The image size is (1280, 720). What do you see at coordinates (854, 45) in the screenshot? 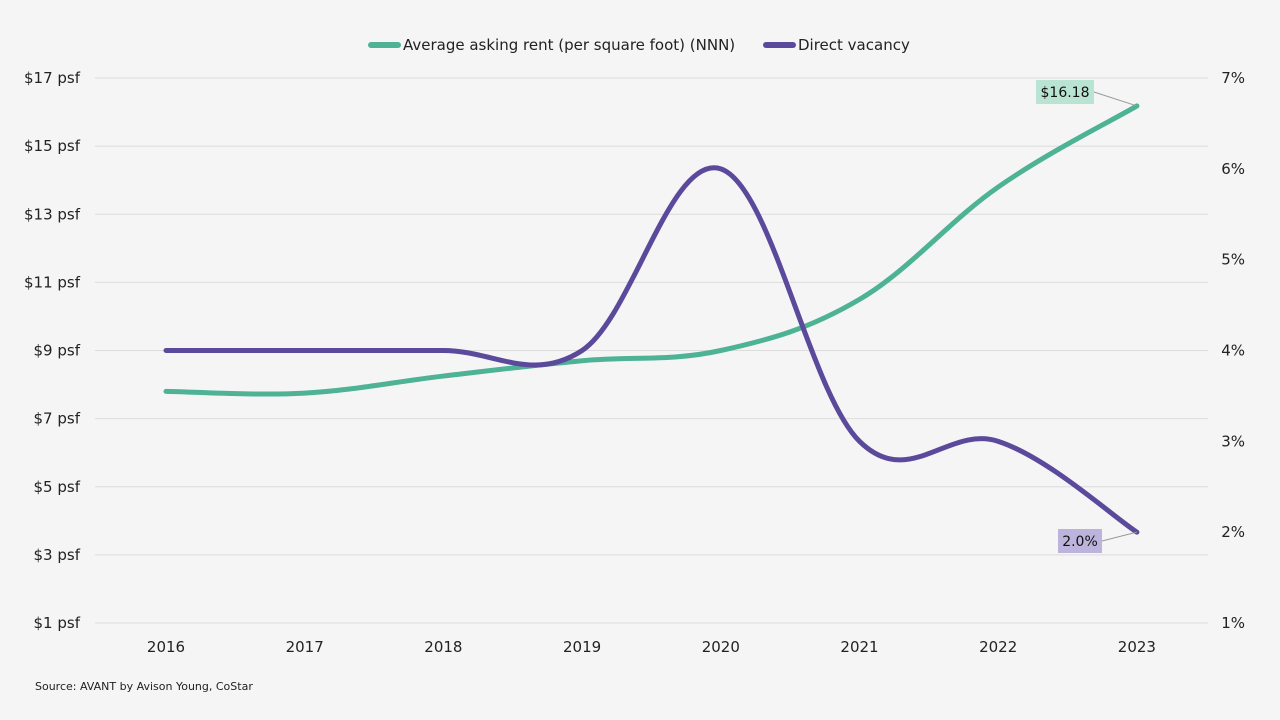
I see `legend-label-vacancy: Direct vacancy` at bounding box center [854, 45].